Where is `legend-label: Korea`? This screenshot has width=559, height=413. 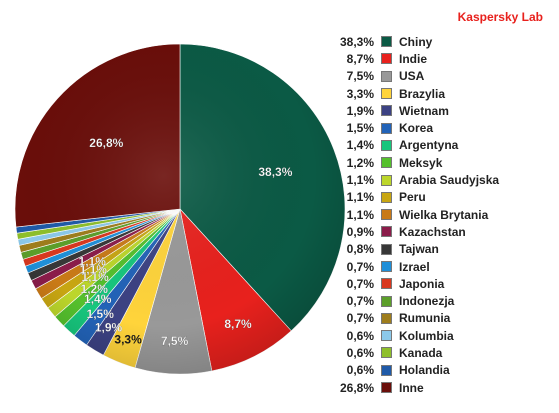
legend-label: Korea is located at coordinates (416, 128).